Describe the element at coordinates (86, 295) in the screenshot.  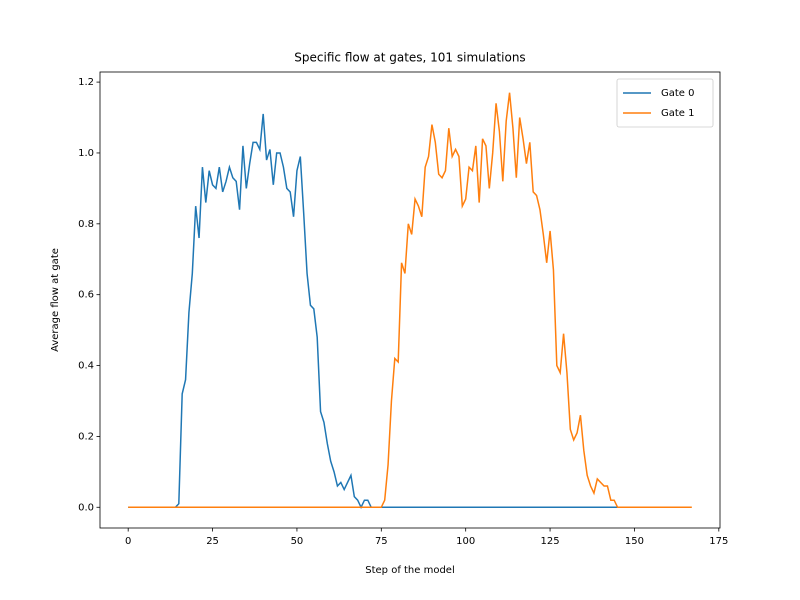
I see `y-tick-label: 0.6` at that location.